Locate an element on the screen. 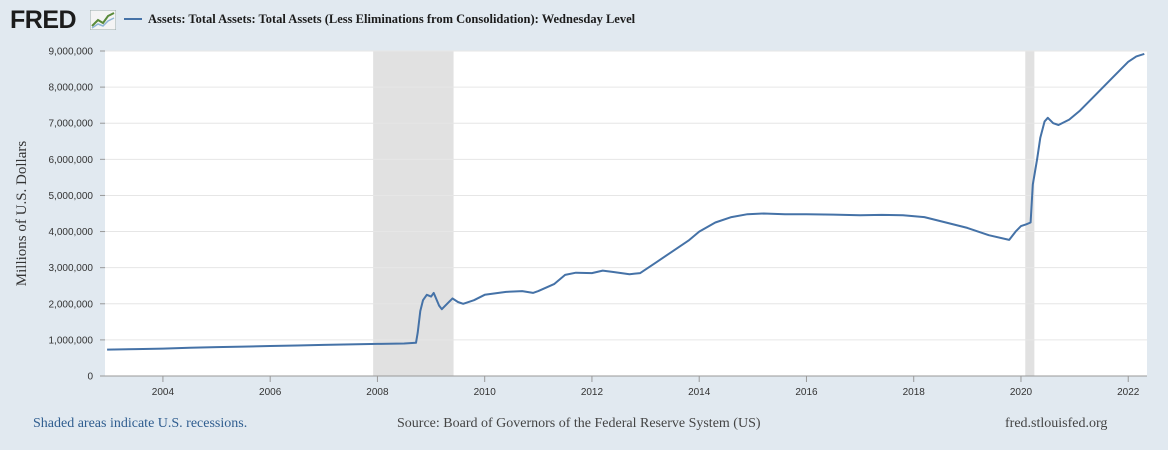  site-url: fred.stlouisfed.org is located at coordinates (1056, 423).